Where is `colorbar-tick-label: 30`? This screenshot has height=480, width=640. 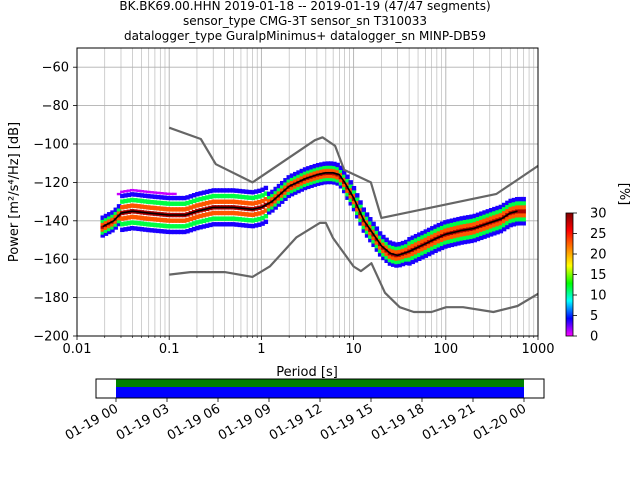
colorbar-tick-label: 30 is located at coordinates (598, 214).